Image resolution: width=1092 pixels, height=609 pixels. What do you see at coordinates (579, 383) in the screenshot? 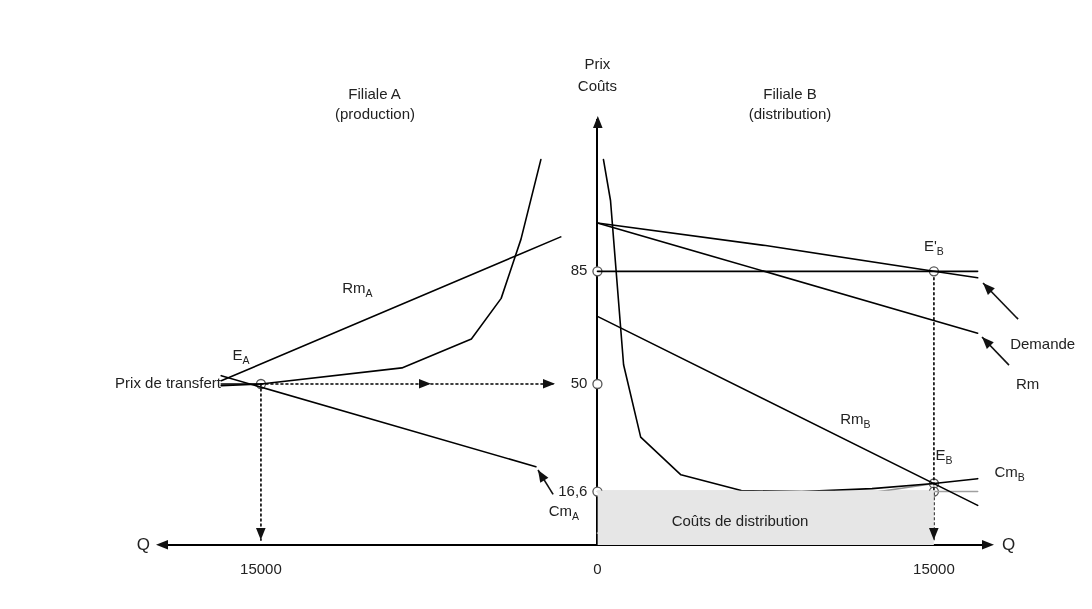
I see `y-tick-label: 50` at bounding box center [579, 383].